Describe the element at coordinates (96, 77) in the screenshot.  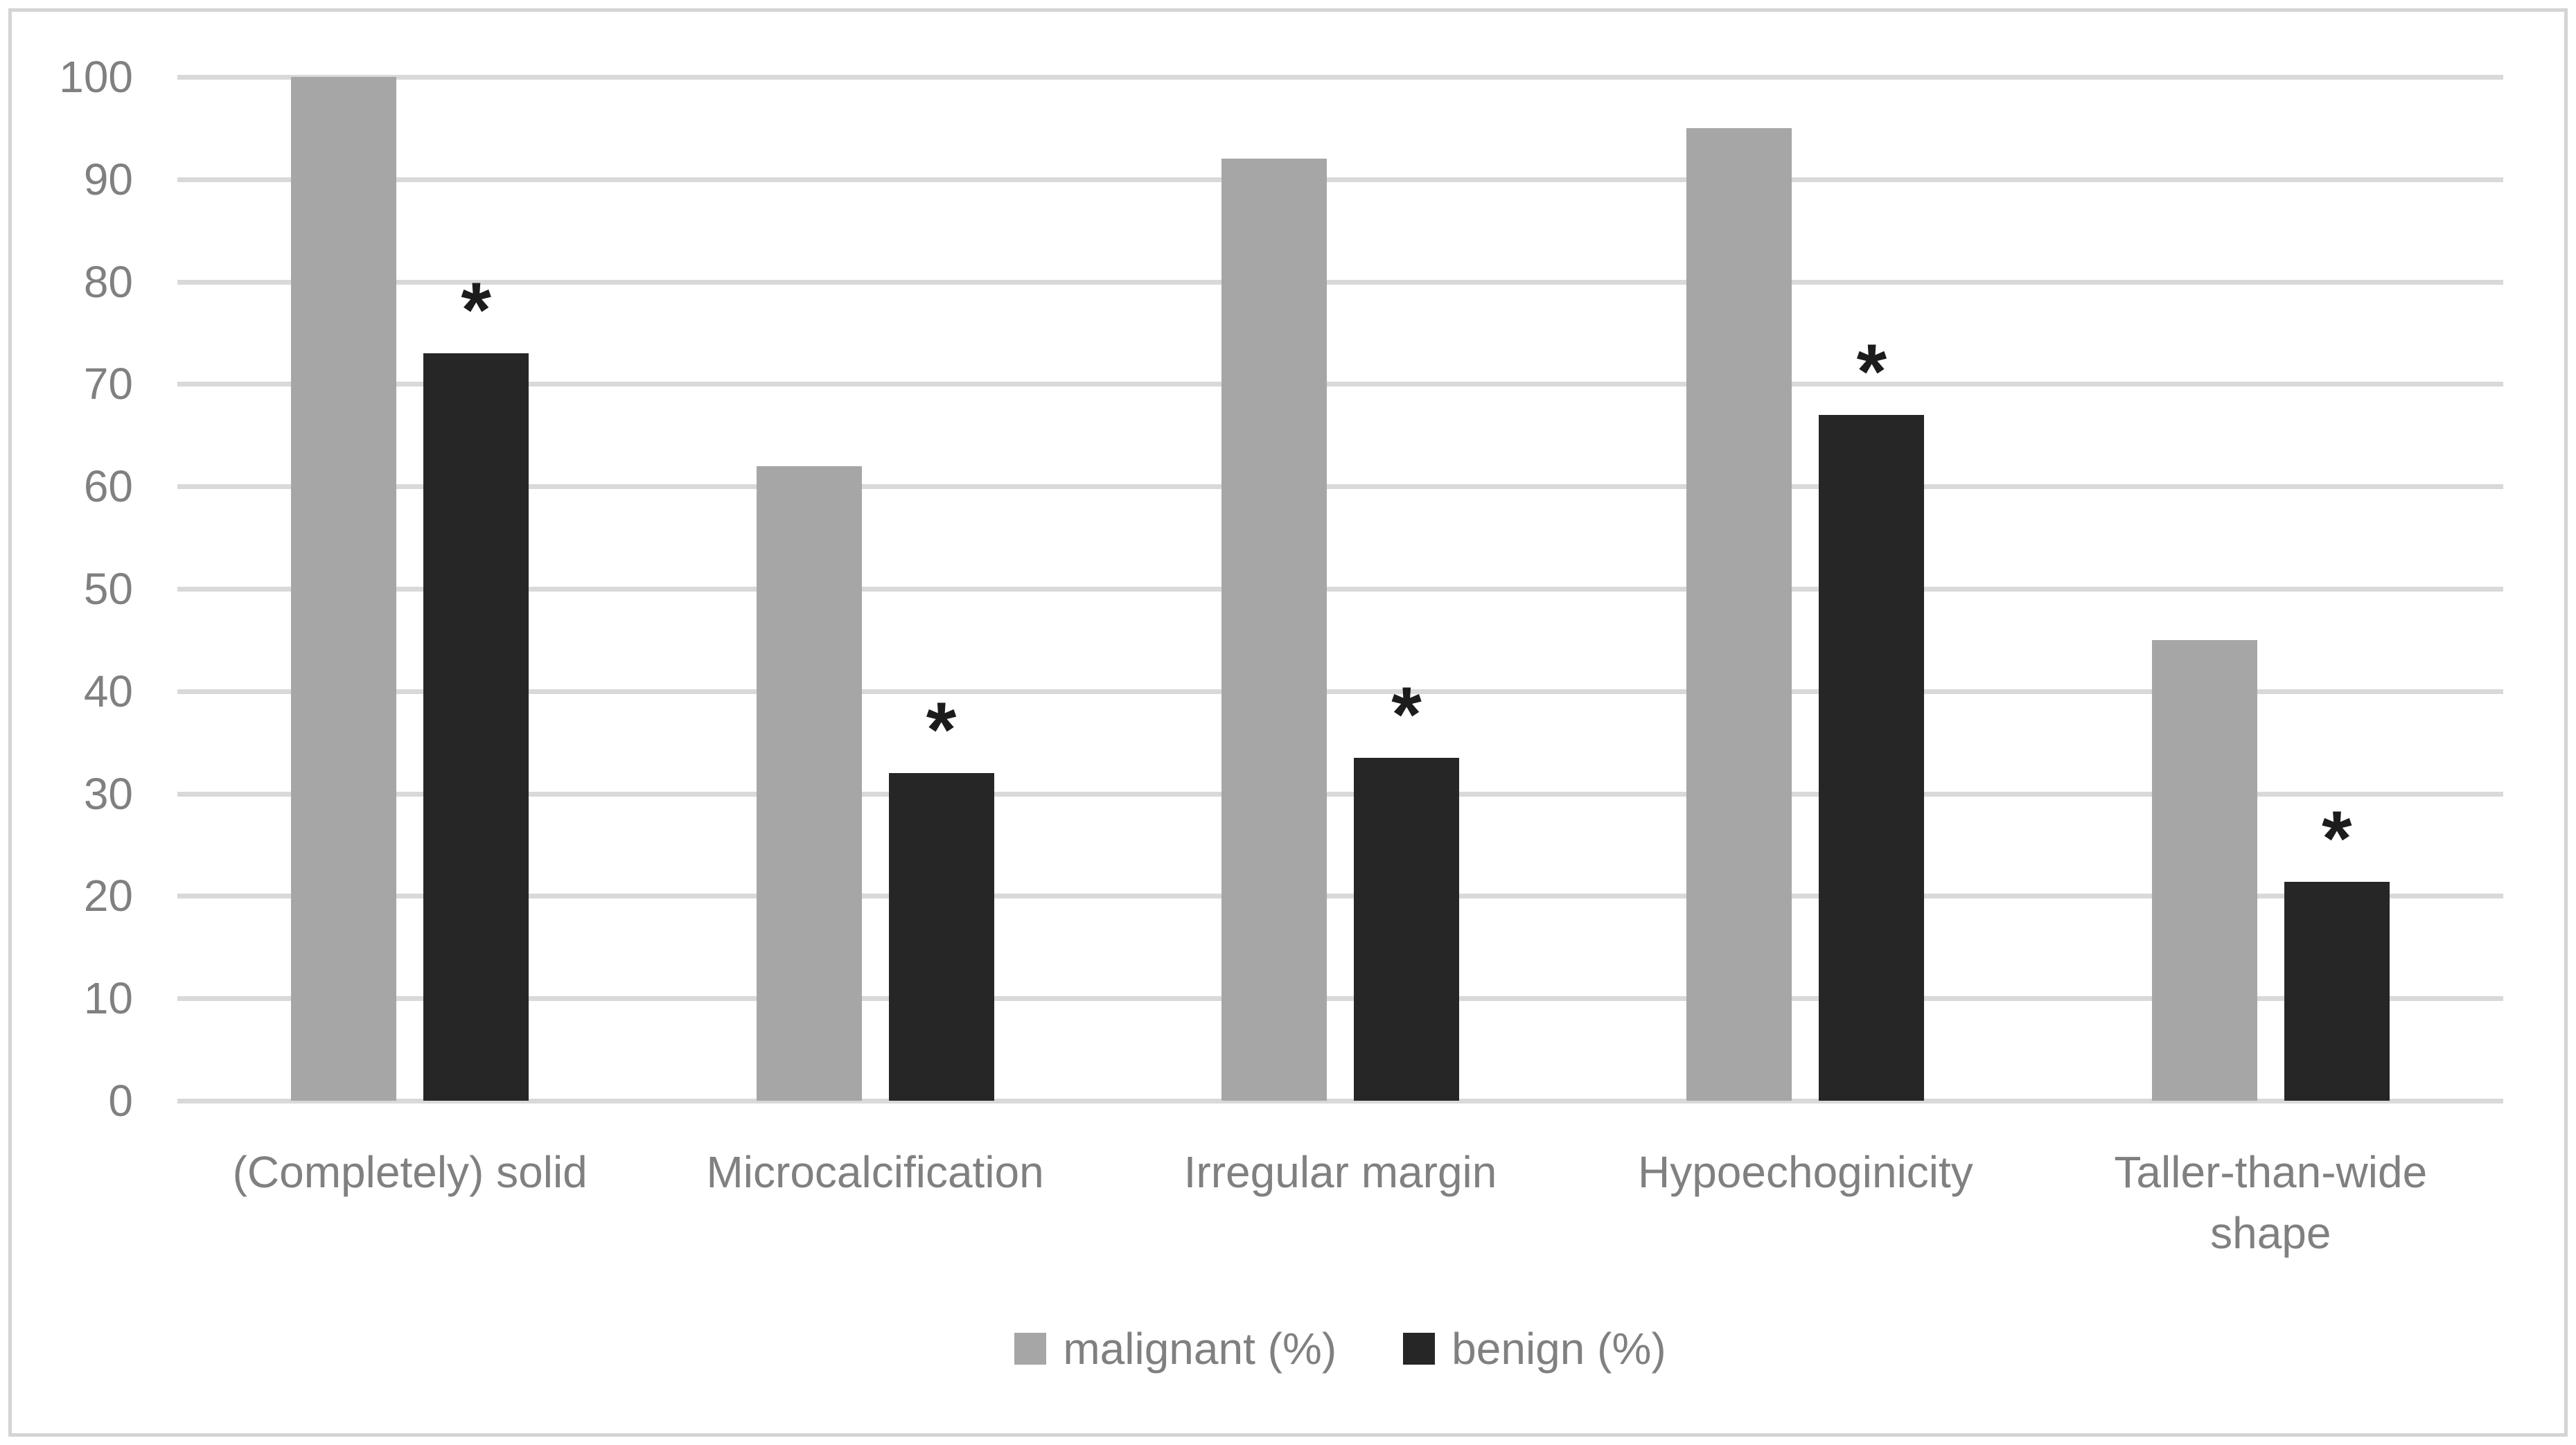
I see `y-tick-label: 100` at that location.